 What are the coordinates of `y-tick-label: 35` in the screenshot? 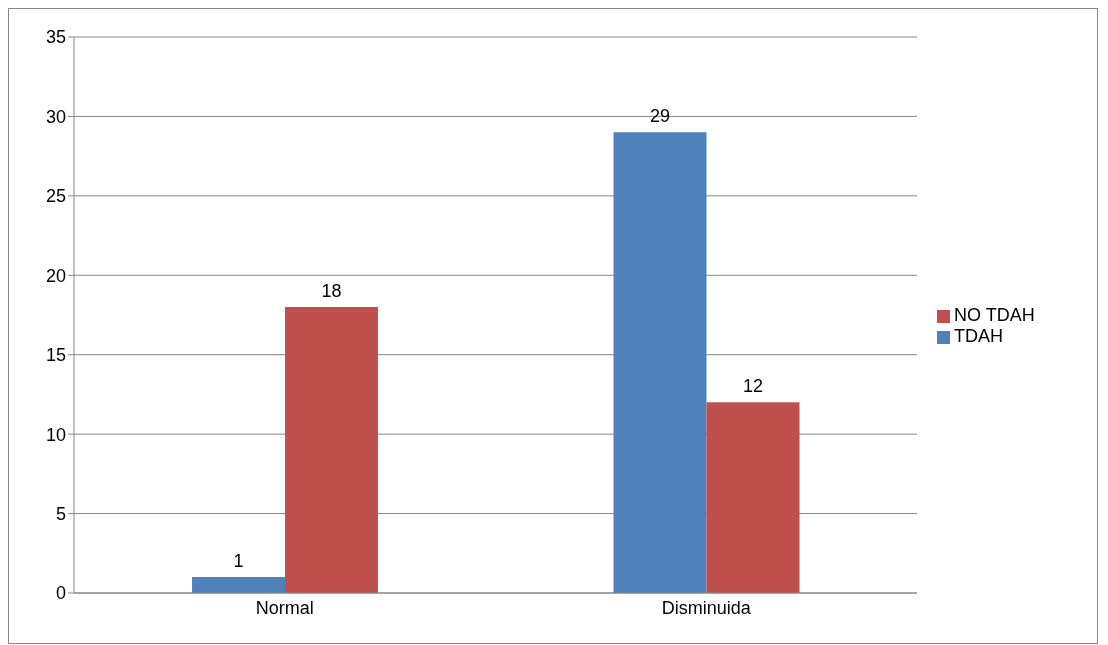 It's located at (55, 37).